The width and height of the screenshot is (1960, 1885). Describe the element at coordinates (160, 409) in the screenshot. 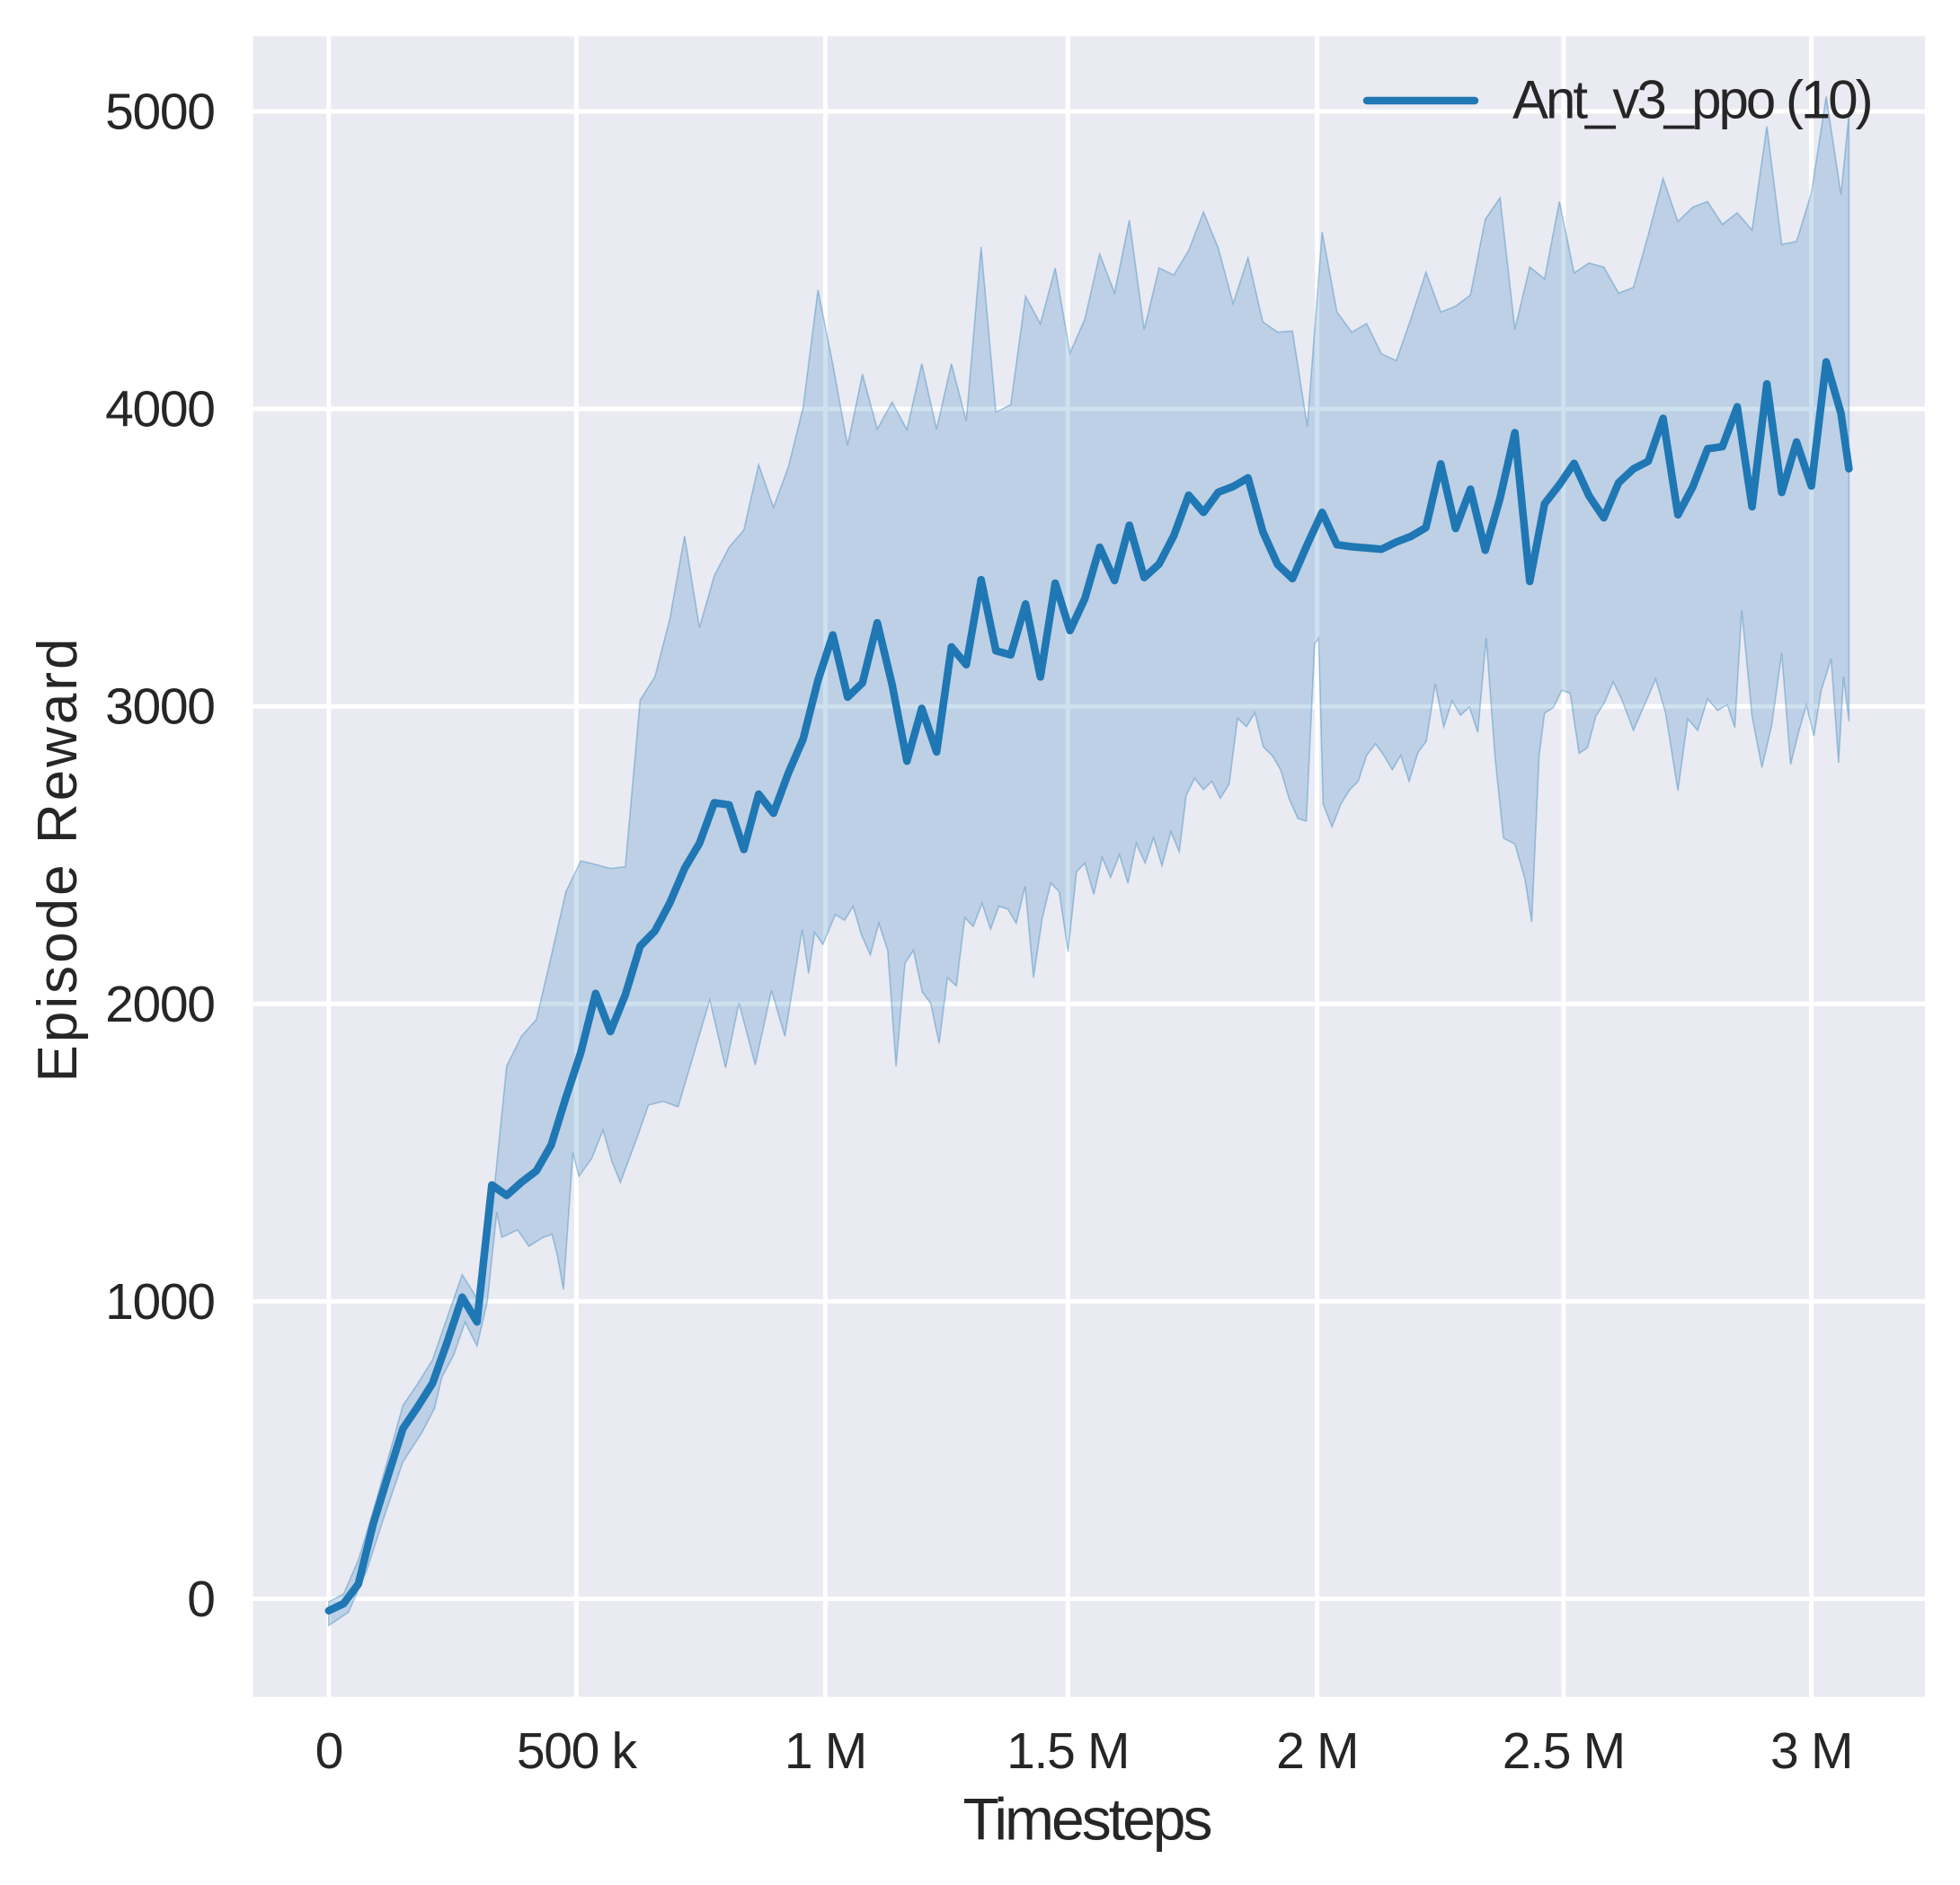

I see `svg-text: 4000` at that location.